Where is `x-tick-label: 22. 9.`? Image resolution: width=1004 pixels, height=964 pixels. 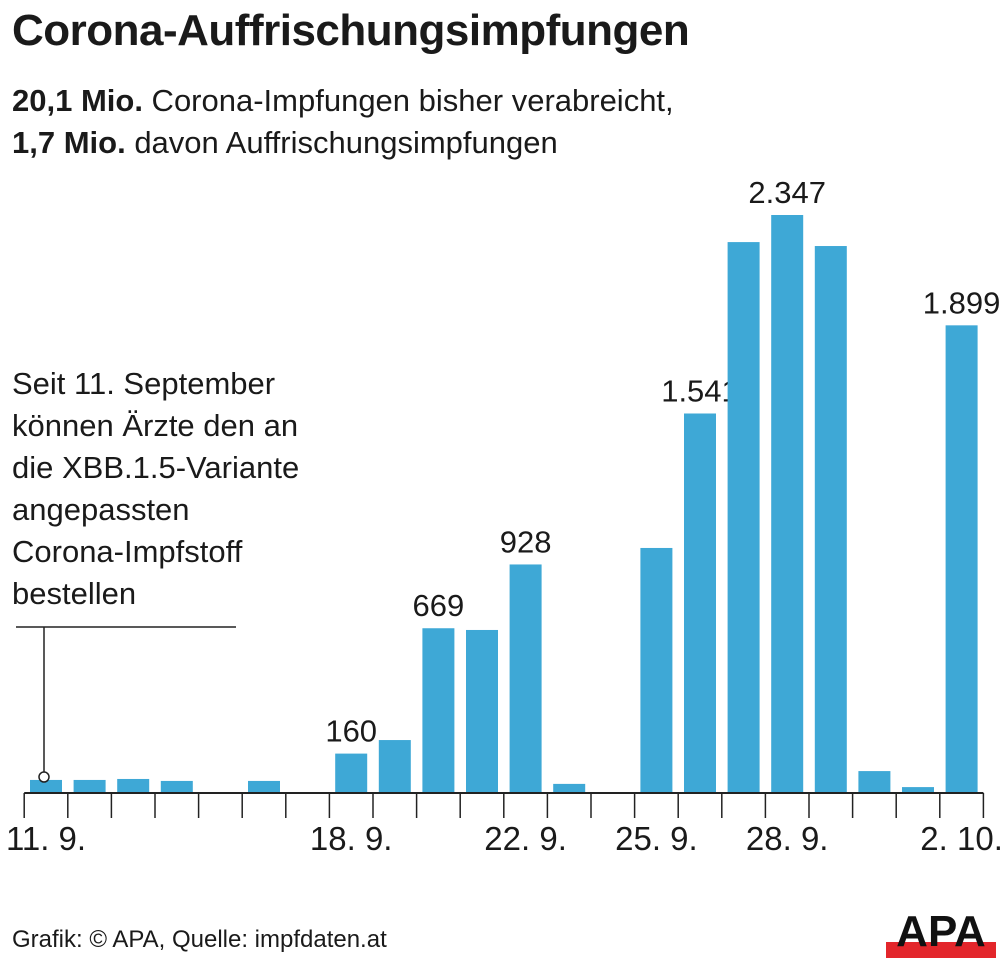
x-tick-label: 22. 9. is located at coordinates (525, 838).